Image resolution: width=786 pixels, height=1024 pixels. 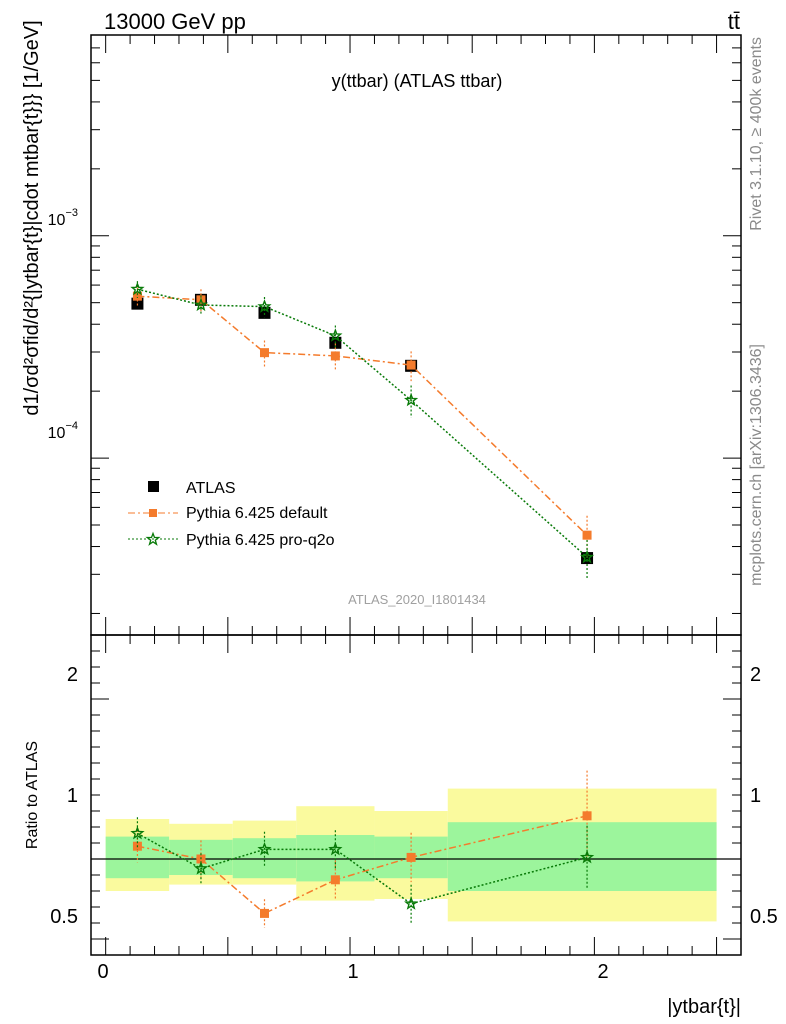 I want to click on legend-marker-pythia-proq2o, so click(x=153, y=538).